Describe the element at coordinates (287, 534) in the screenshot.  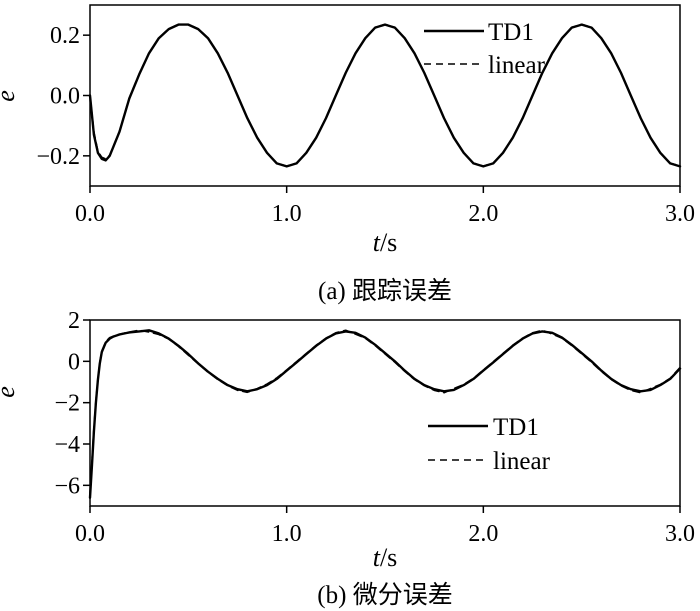
I see `panel-b-xtick-label: 1.0` at that location.